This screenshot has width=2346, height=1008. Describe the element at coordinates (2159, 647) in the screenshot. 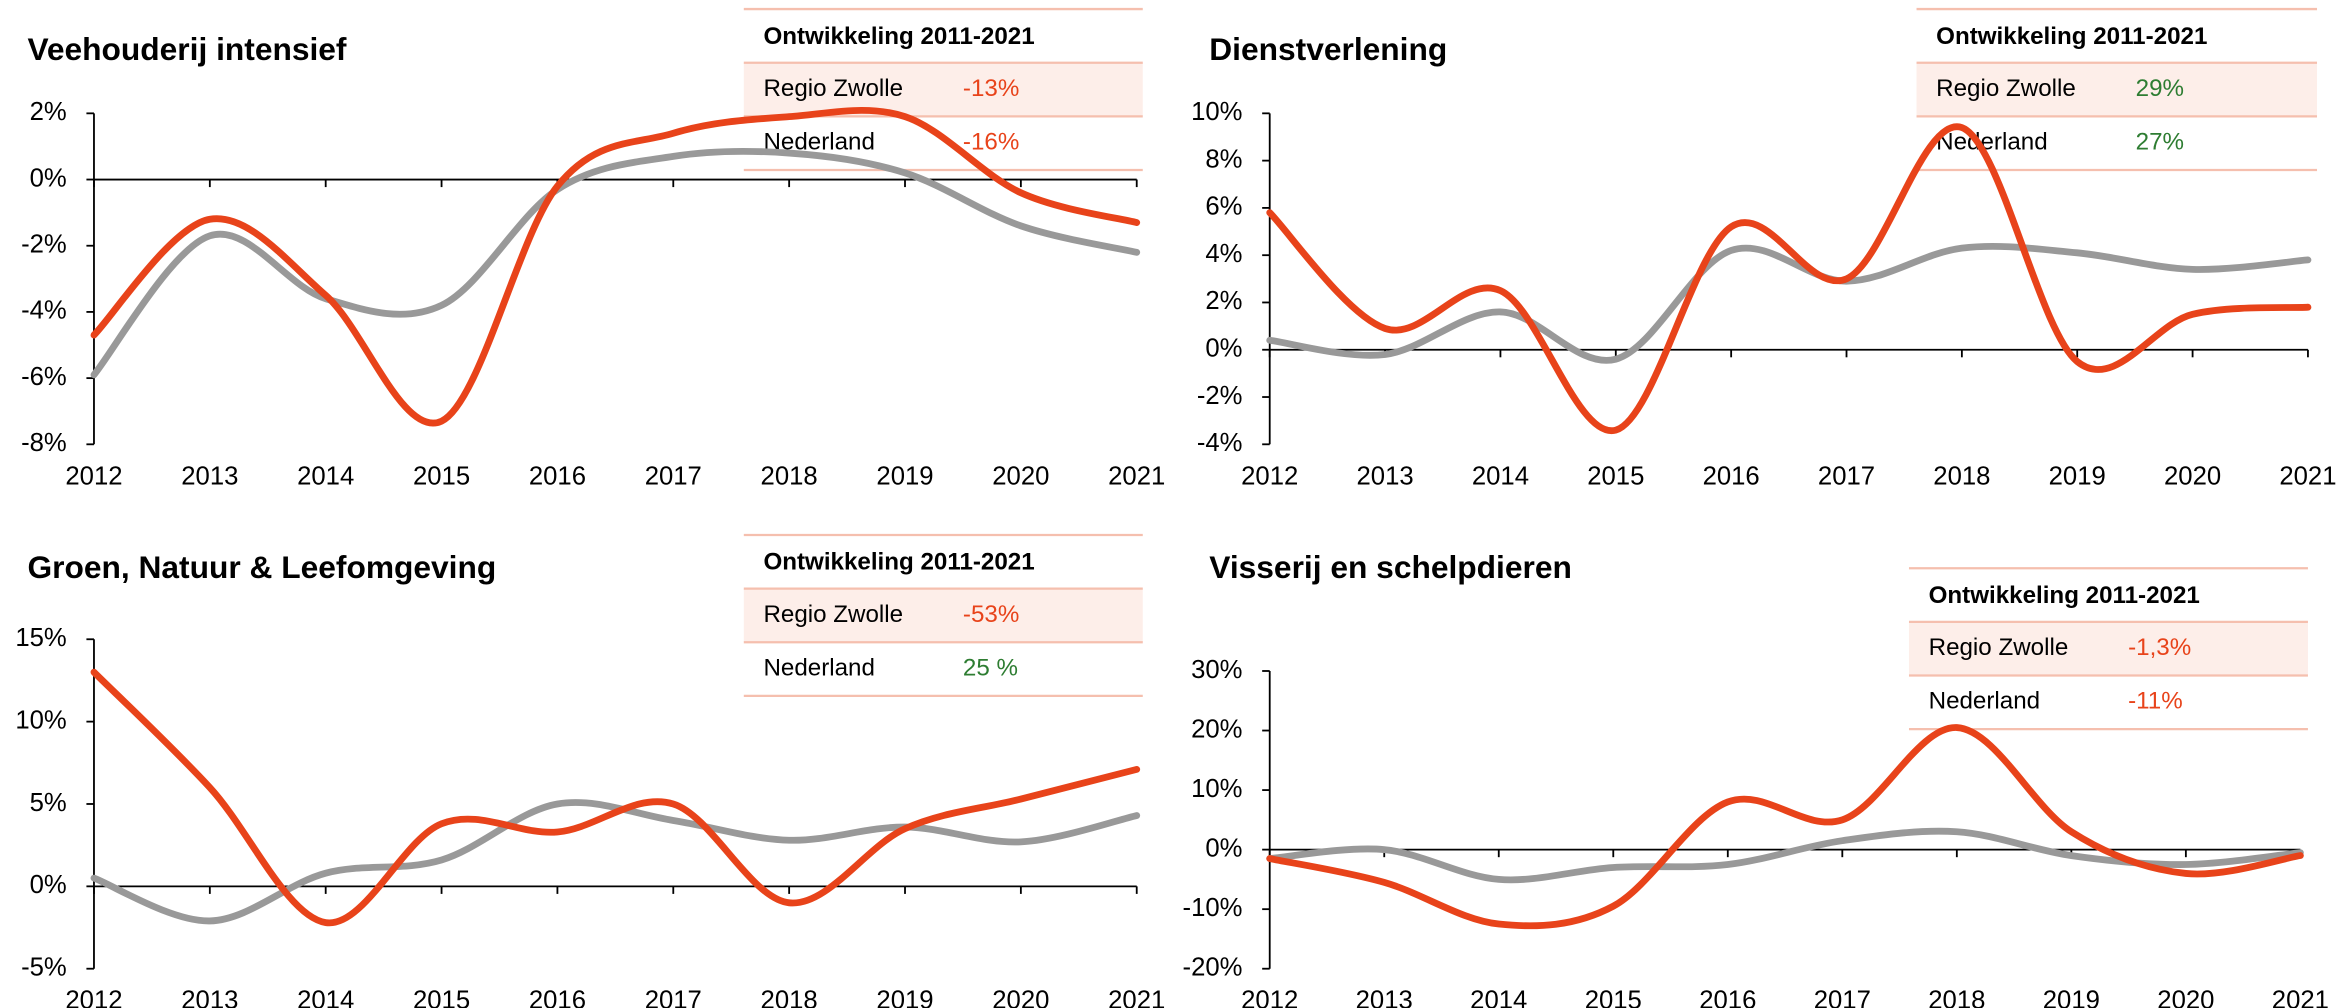

I see `table-value: -1,3%` at that location.